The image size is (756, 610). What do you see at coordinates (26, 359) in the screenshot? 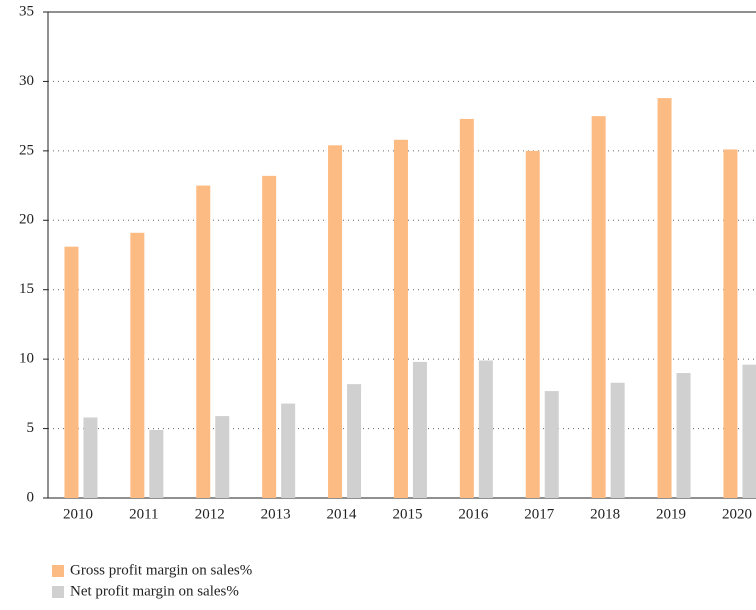
I see `y-tick-label: 10` at bounding box center [26, 359].